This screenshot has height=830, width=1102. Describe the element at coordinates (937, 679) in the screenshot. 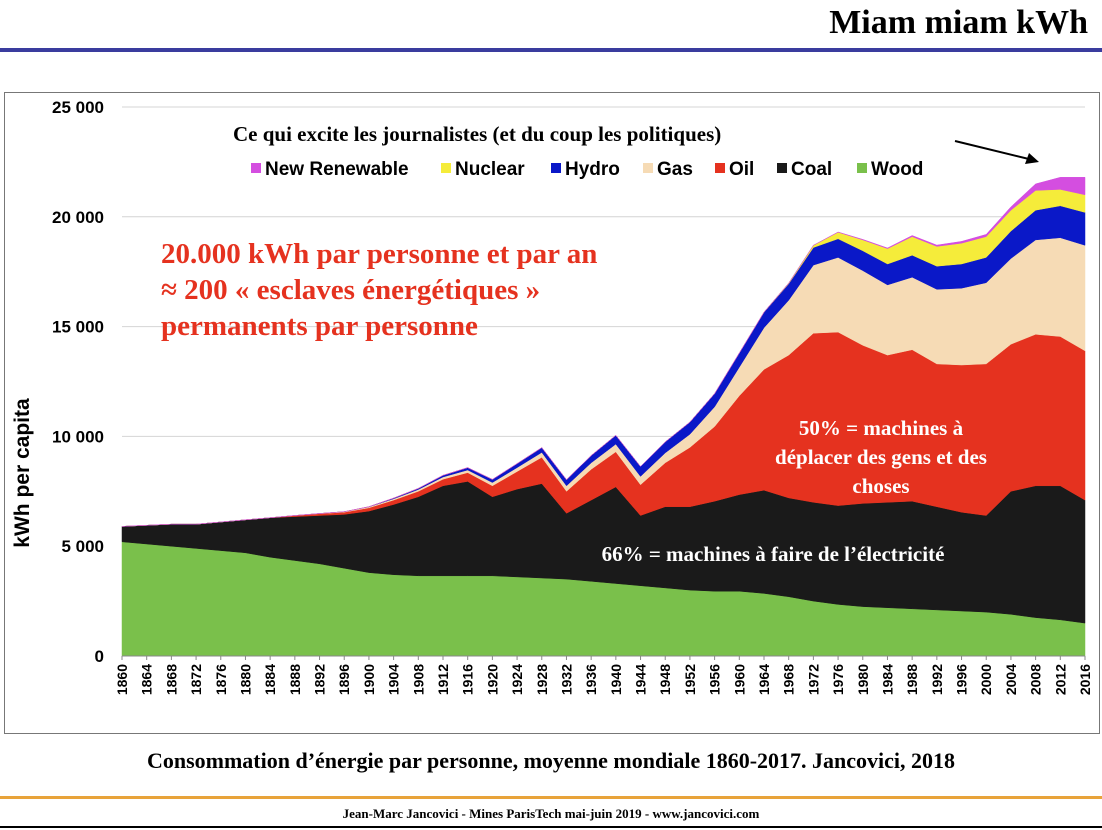

I see `x-tick-label: 1992` at that location.